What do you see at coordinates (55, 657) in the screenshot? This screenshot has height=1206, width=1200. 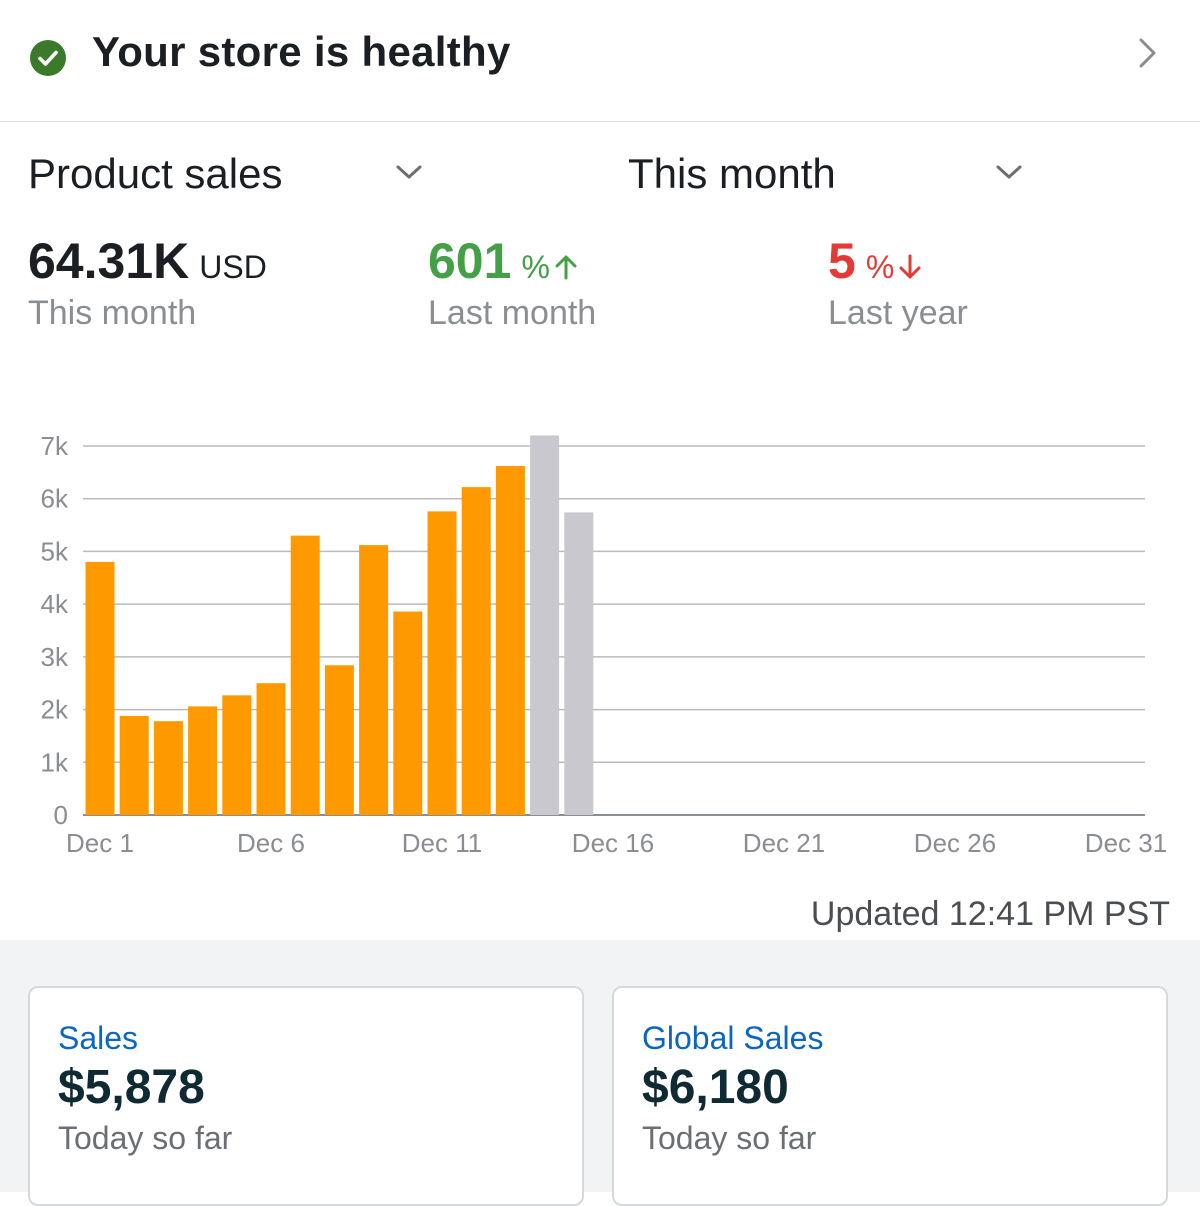 I see `y-tick-label: 3k` at bounding box center [55, 657].